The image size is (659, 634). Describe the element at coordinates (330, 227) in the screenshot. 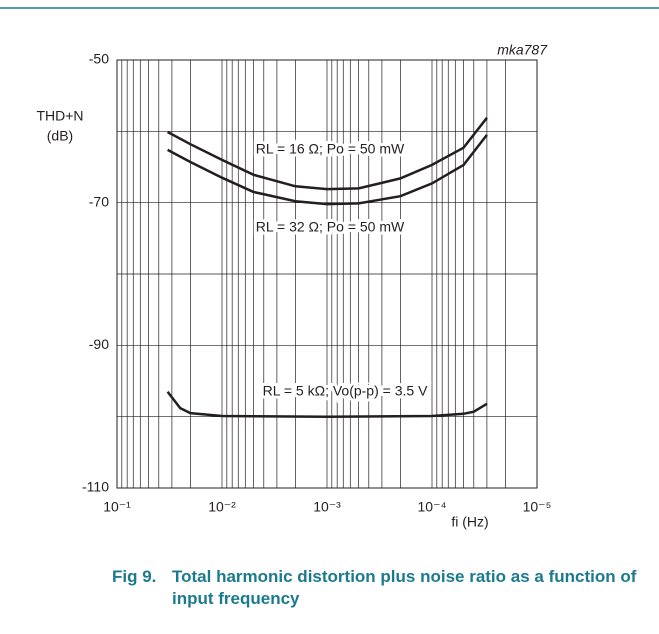

I see `series-label: RL = 32 Ω; Po = 50 mW` at that location.